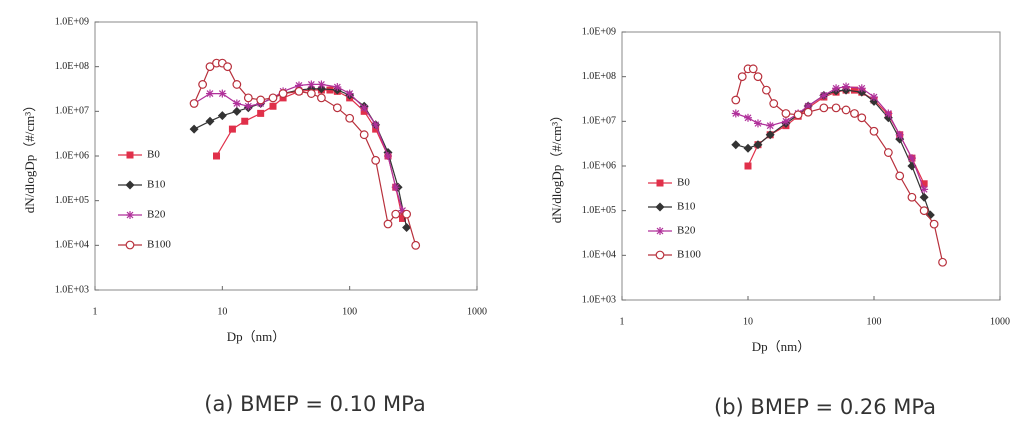 The image size is (1013, 422). I want to click on legend-label: B0, so click(153, 155).